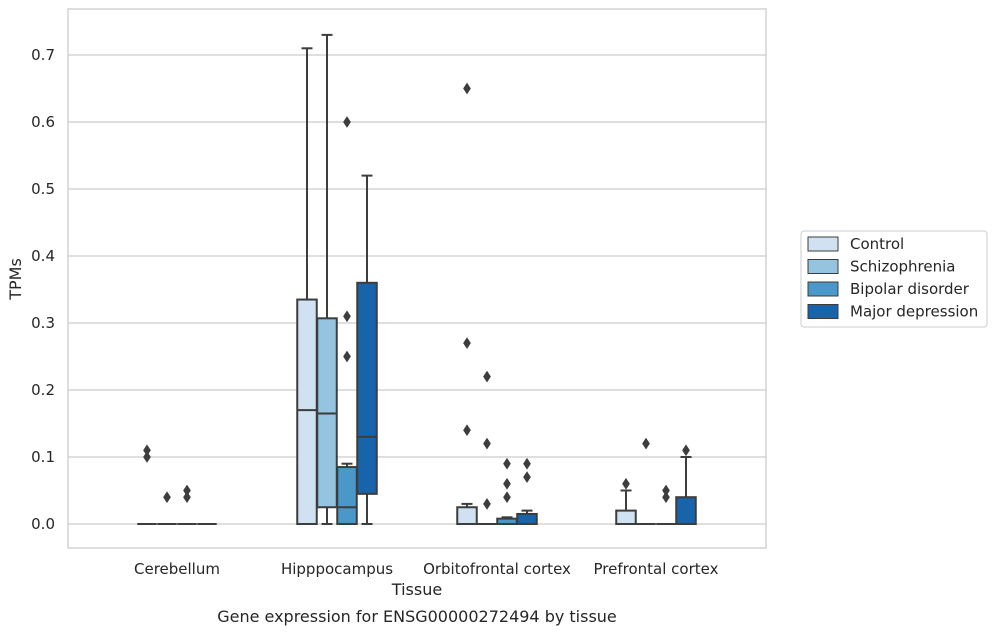  Describe the element at coordinates (43, 256) in the screenshot. I see `y-tick-label: 0.4` at that location.